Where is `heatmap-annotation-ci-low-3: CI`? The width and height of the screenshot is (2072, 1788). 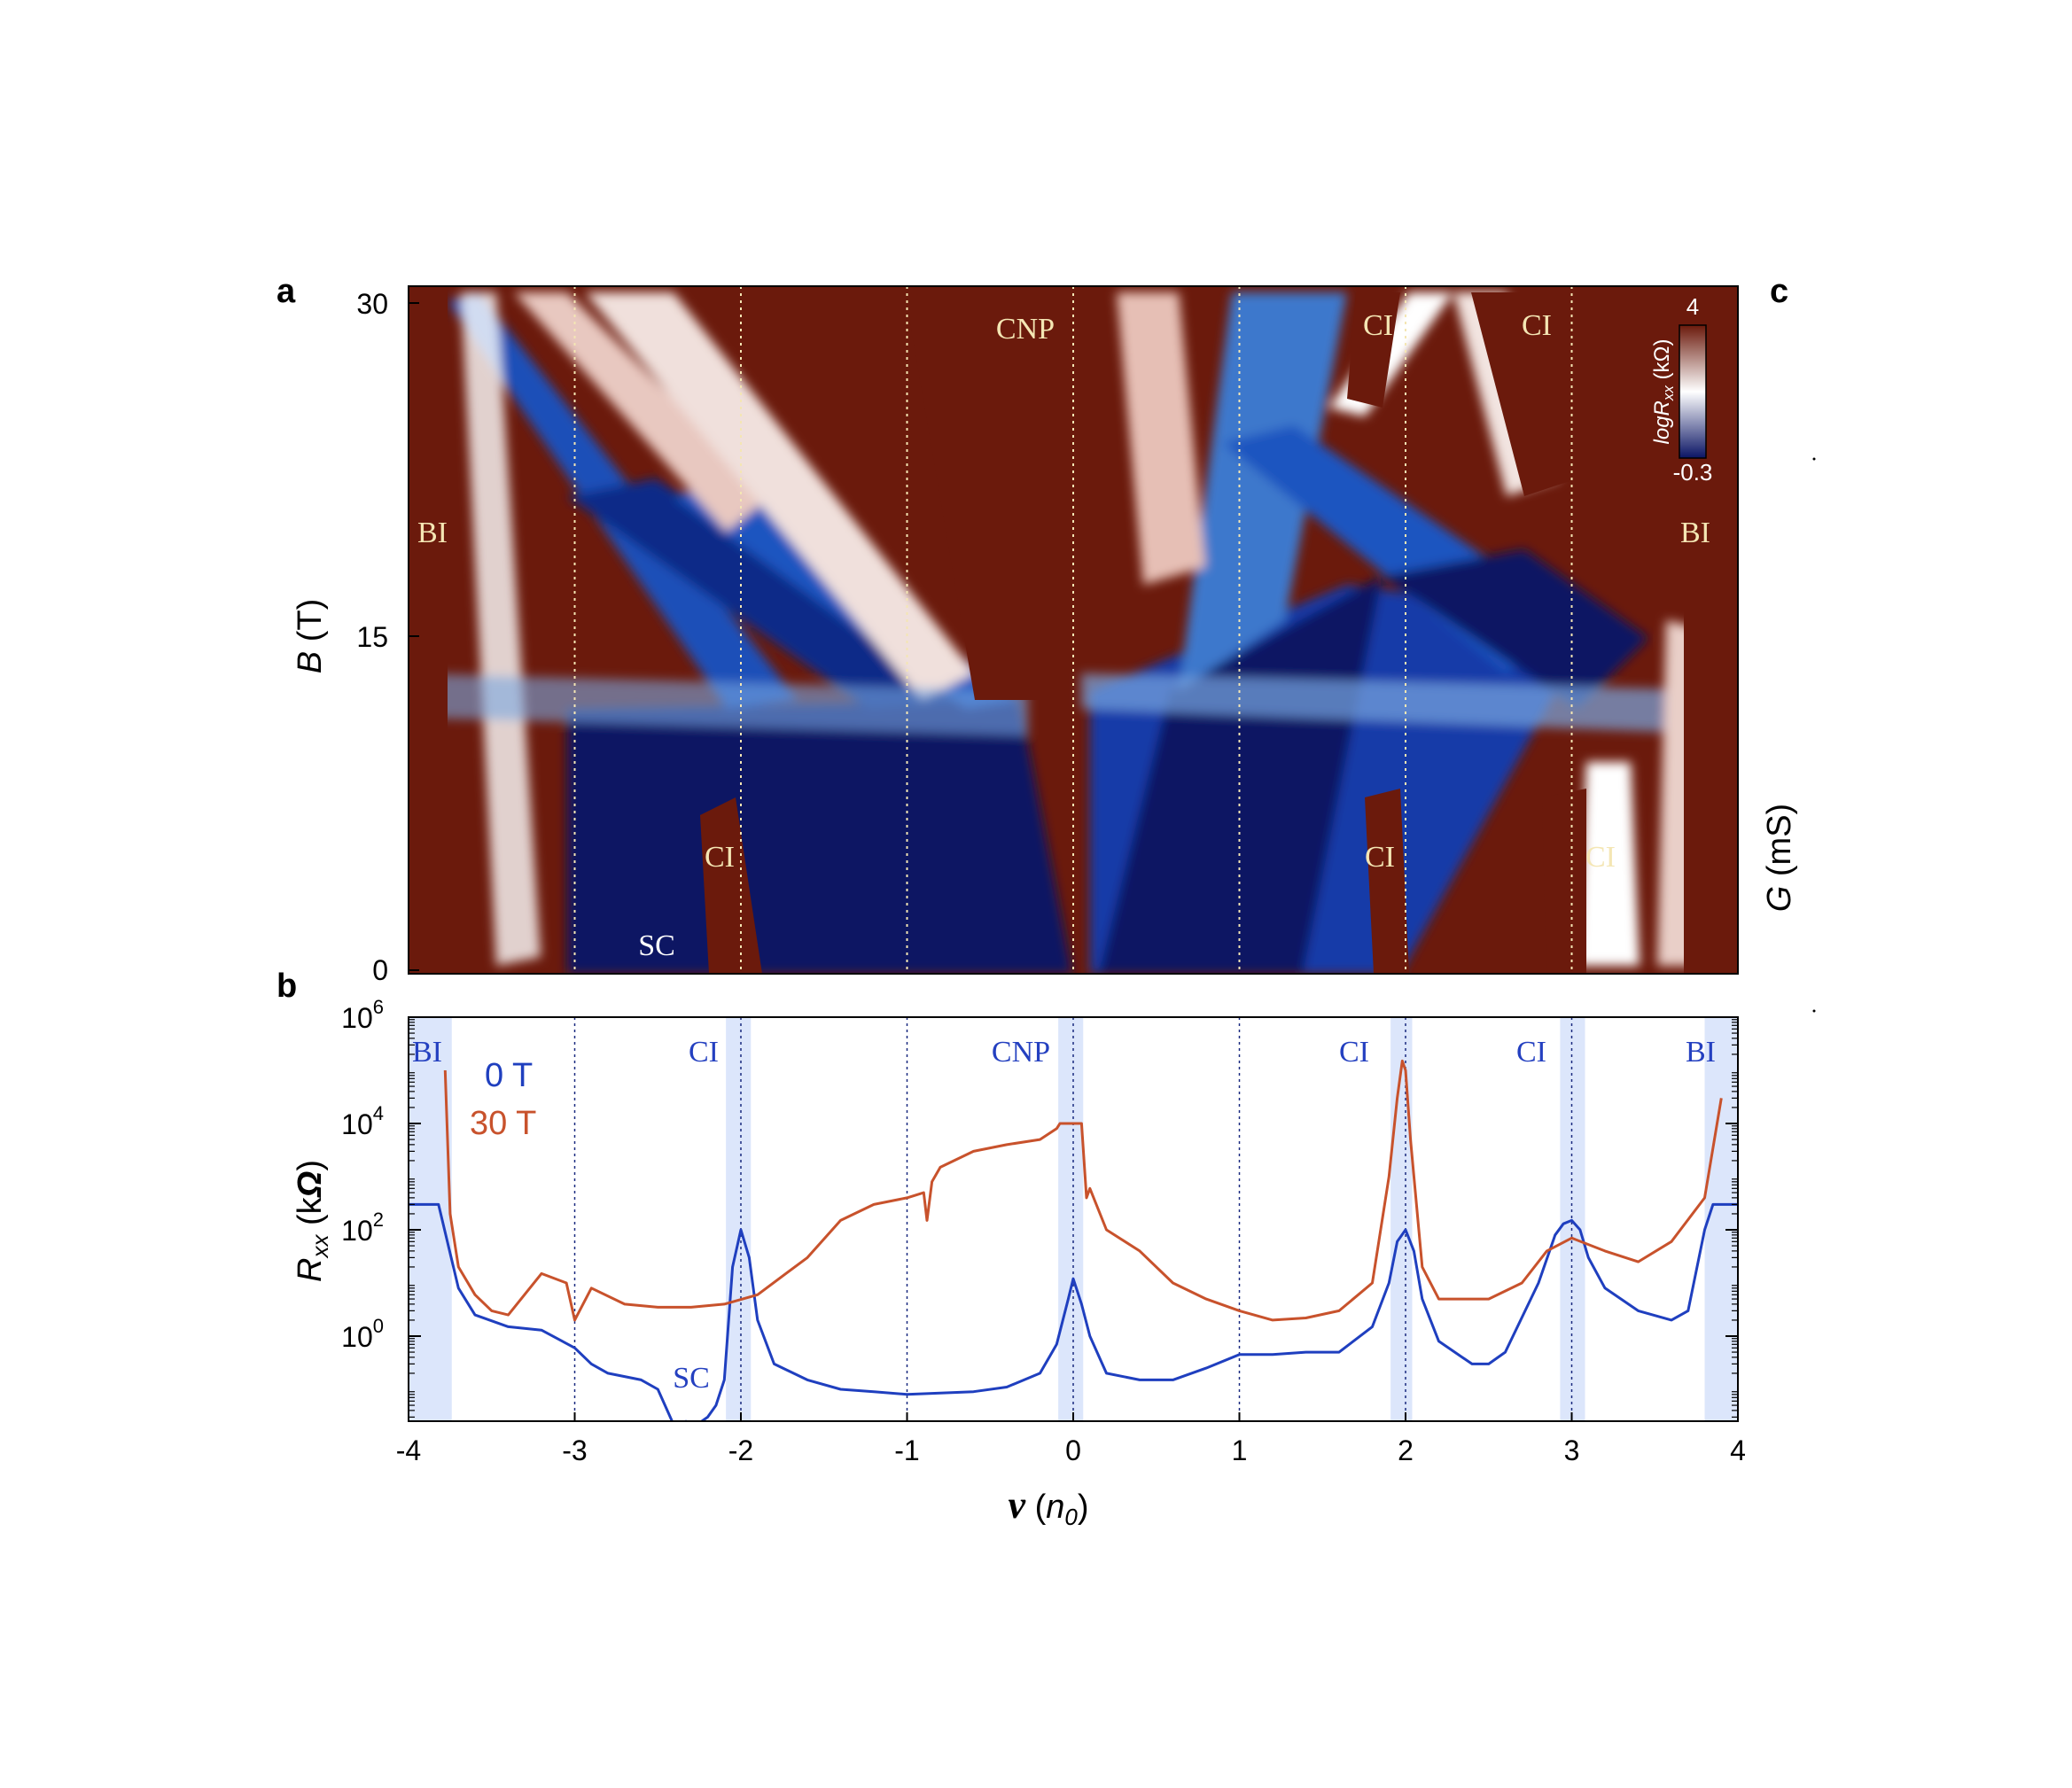
heatmap-annotation-ci-low-3: CI is located at coordinates (1600, 857).